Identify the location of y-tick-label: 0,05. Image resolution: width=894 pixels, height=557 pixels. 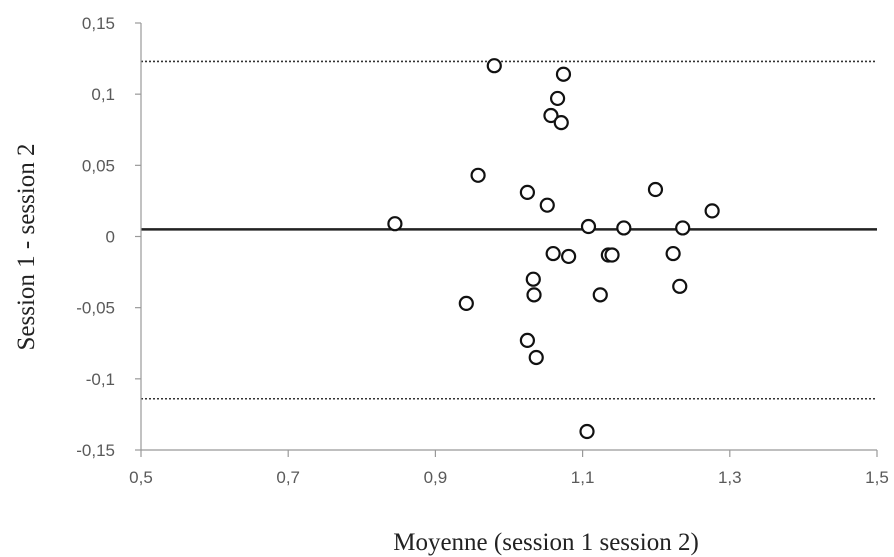
(98, 165).